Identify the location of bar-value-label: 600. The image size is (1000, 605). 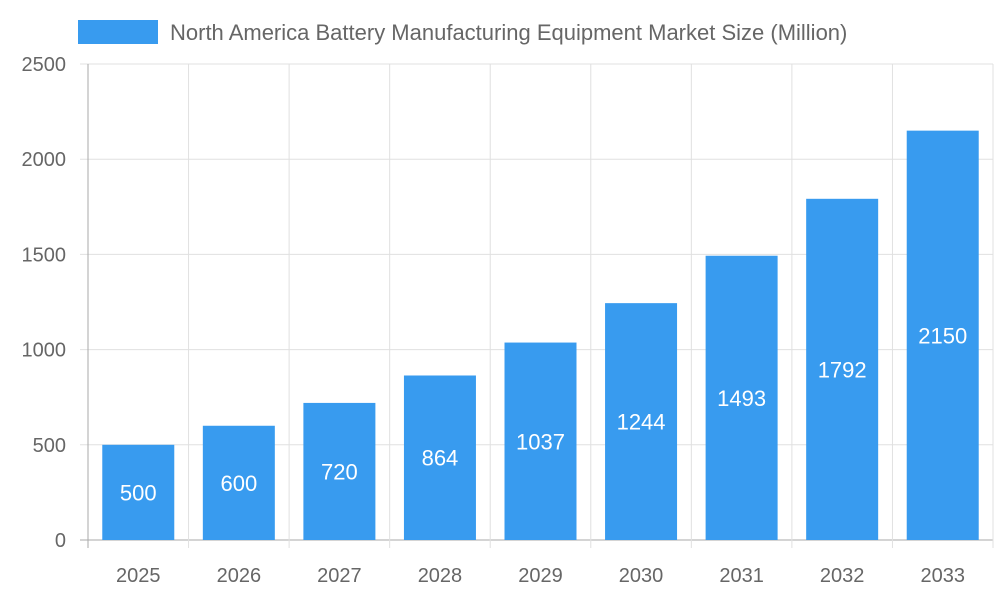
(238, 483).